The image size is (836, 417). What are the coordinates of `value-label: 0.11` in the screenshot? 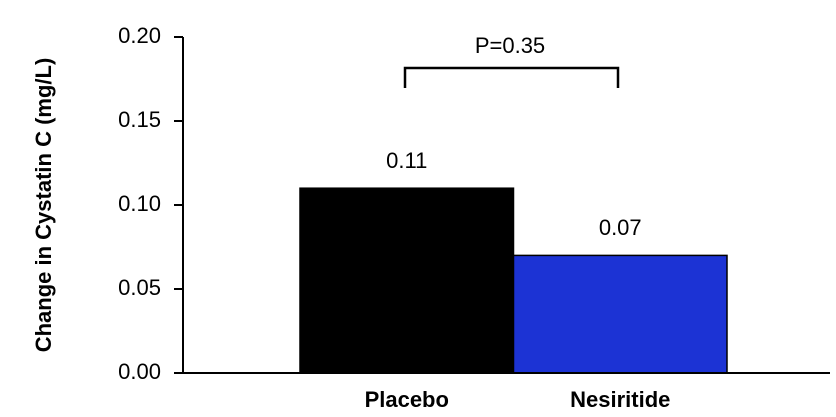 It's located at (406, 160).